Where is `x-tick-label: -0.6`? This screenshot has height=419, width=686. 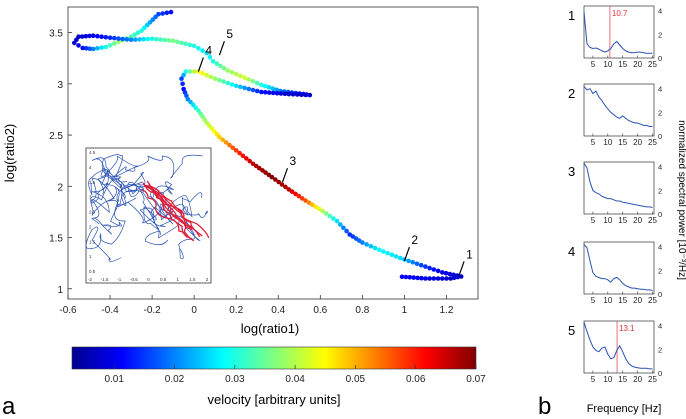 x-tick-label: -0.6 is located at coordinates (68, 310).